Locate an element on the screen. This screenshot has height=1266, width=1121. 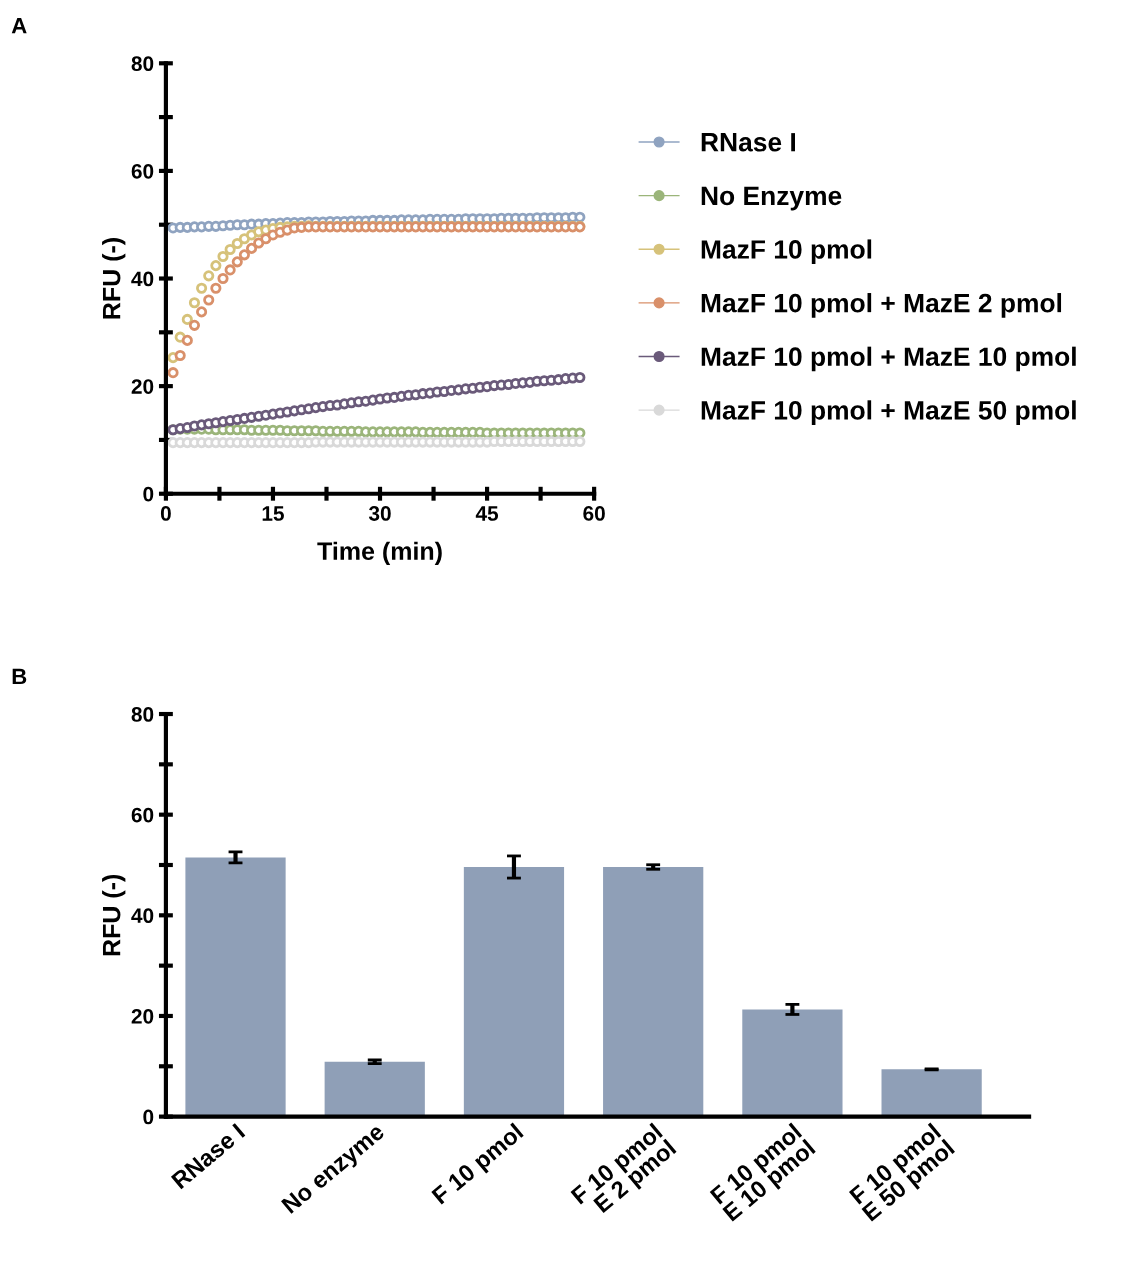
x-tick-label: 15 is located at coordinates (273, 513).